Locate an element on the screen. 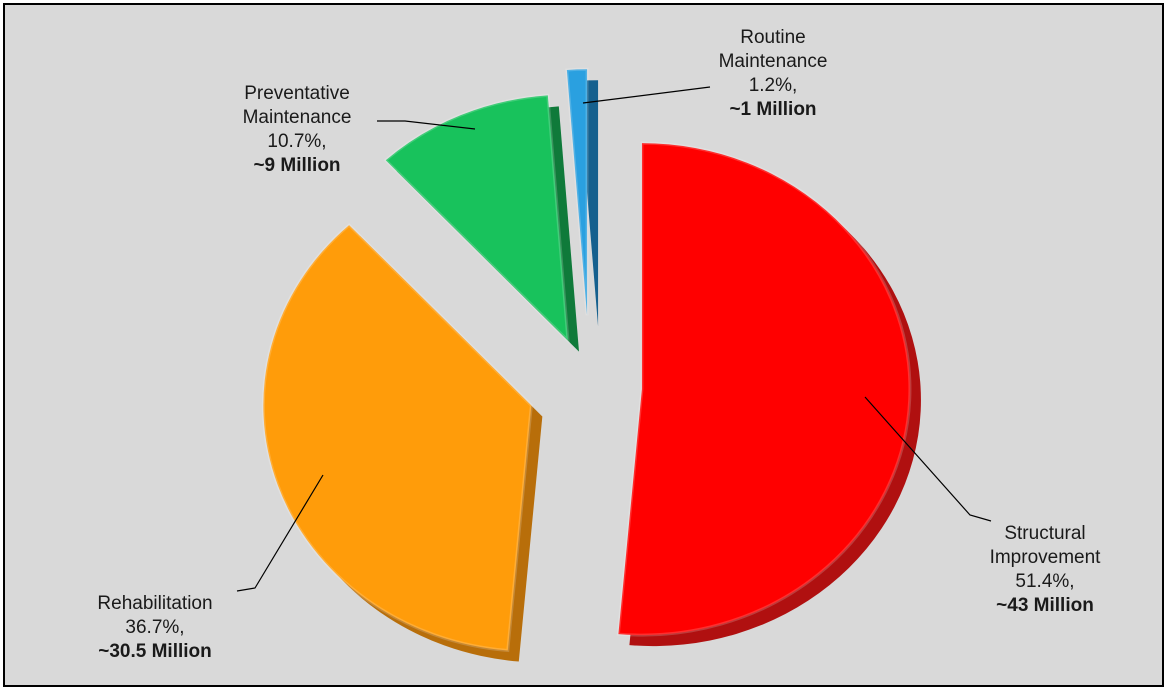 Image resolution: width=1167 pixels, height=690 pixels. data-label-category: Rehabilitation is located at coordinates (154, 603).